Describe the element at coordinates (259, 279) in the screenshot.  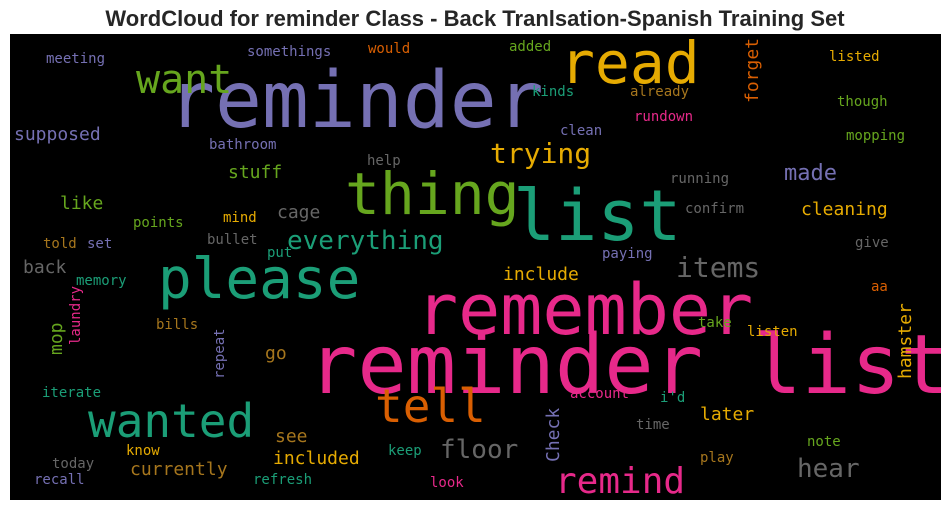
I see `word-please: please` at that location.